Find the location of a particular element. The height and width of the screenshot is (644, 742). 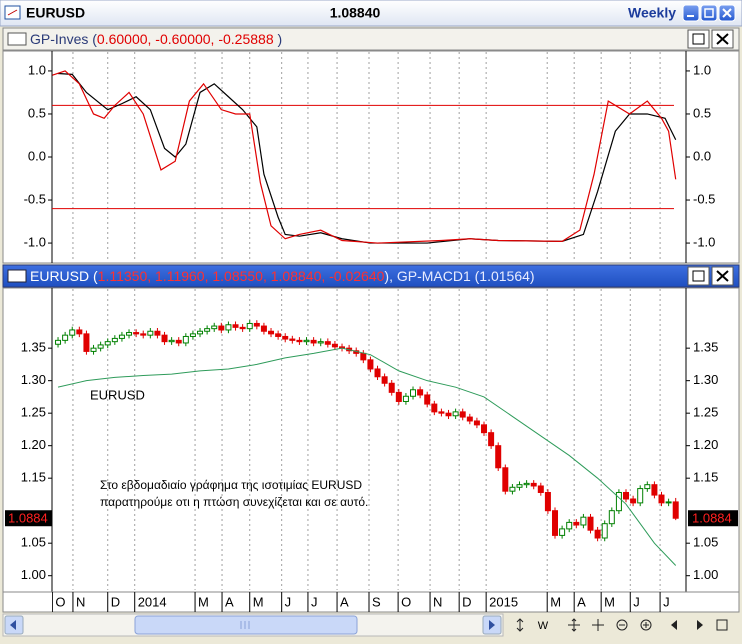

y-tick-label: 1.05 is located at coordinates (33, 542).